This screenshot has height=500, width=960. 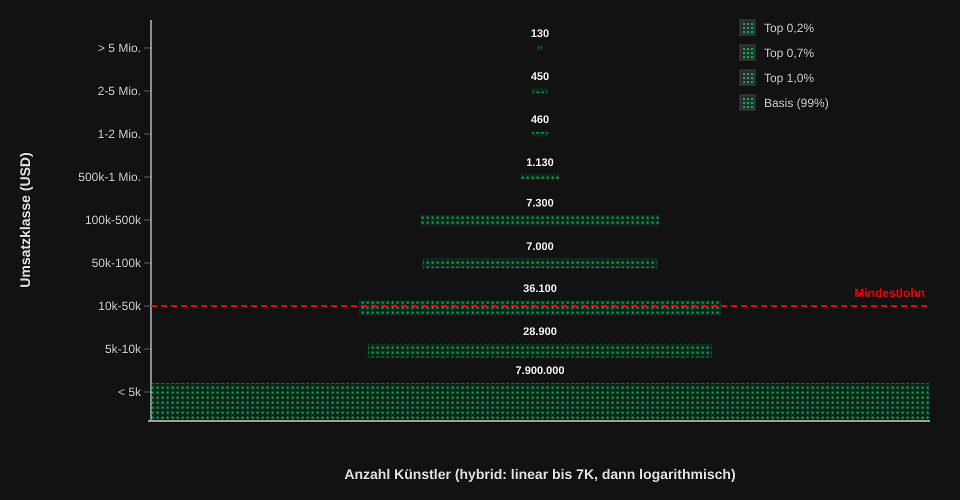 I want to click on category-label: 10k-50k, so click(x=120, y=306).